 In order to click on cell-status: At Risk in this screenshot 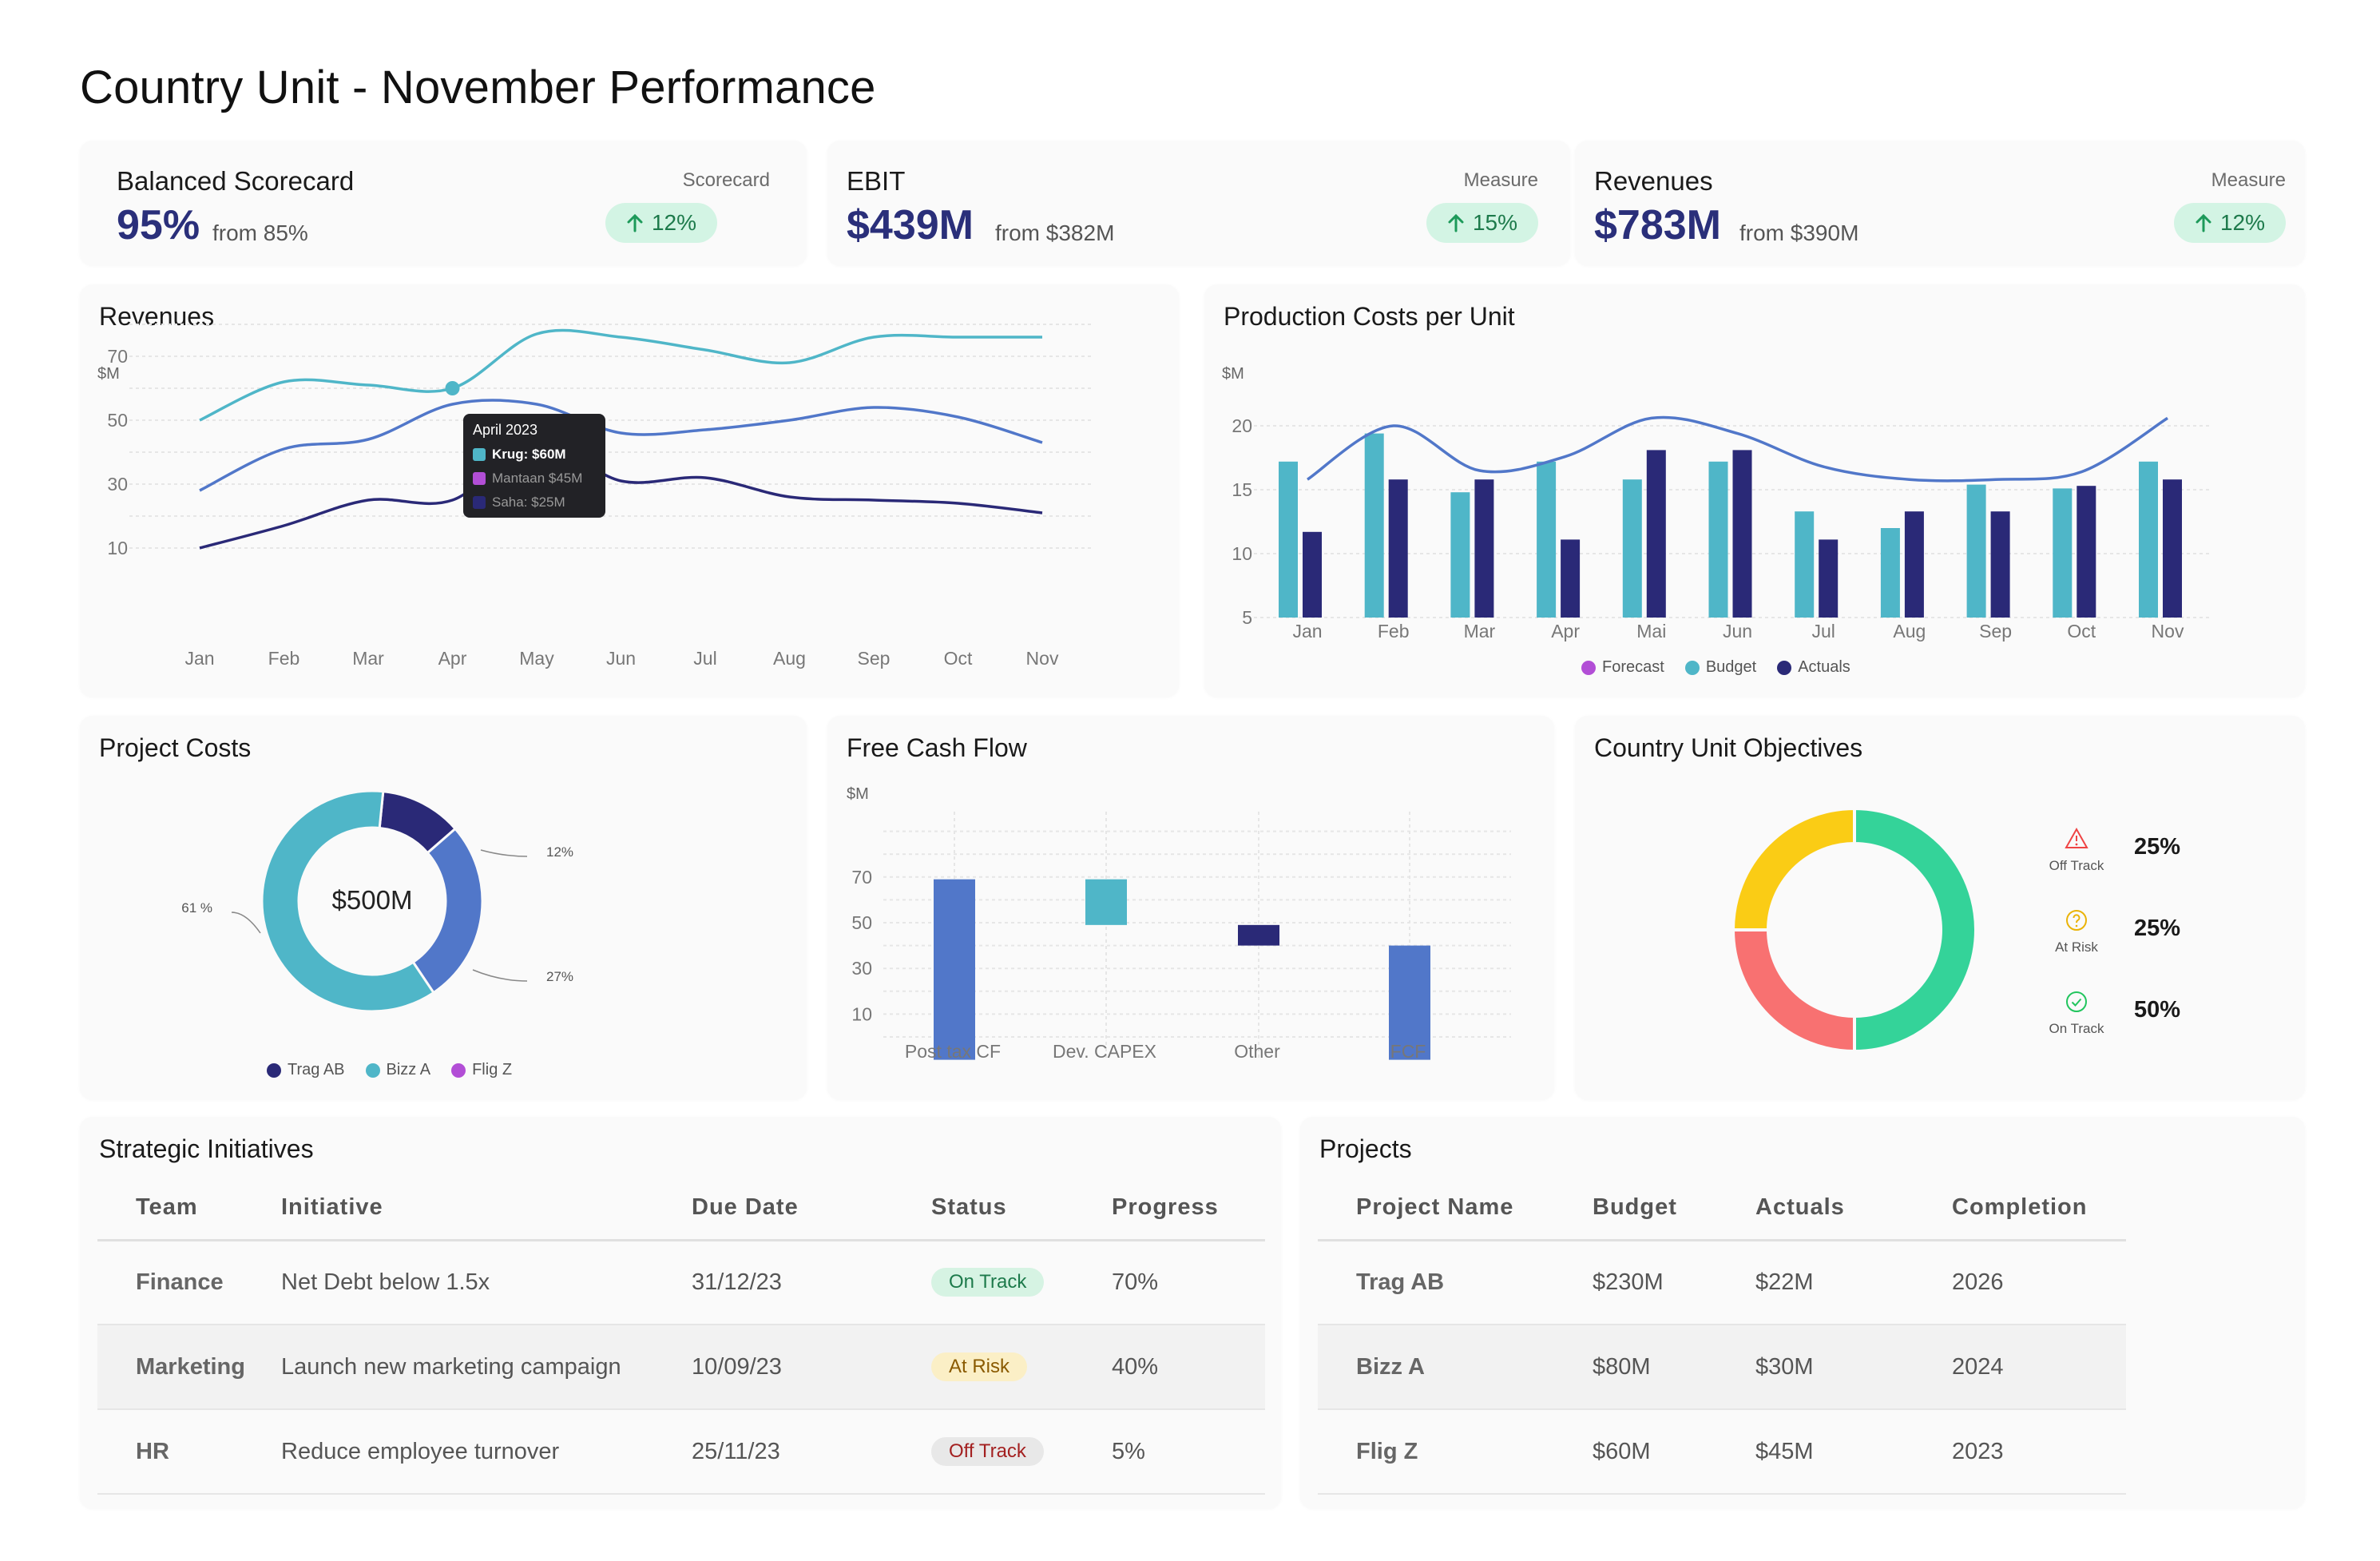, I will do `click(1021, 1368)`.